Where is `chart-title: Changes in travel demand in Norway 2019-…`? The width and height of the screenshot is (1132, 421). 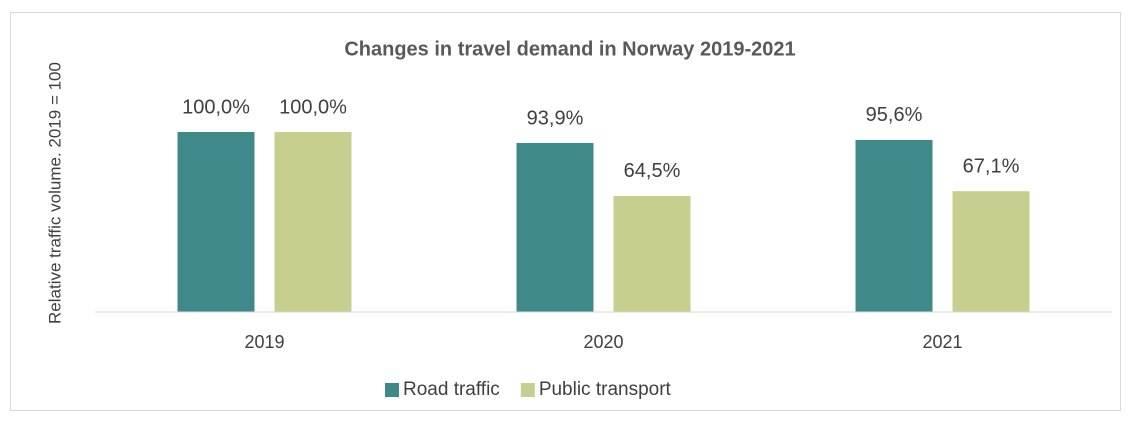
chart-title: Changes in travel demand in Norway 2019-… is located at coordinates (569, 49).